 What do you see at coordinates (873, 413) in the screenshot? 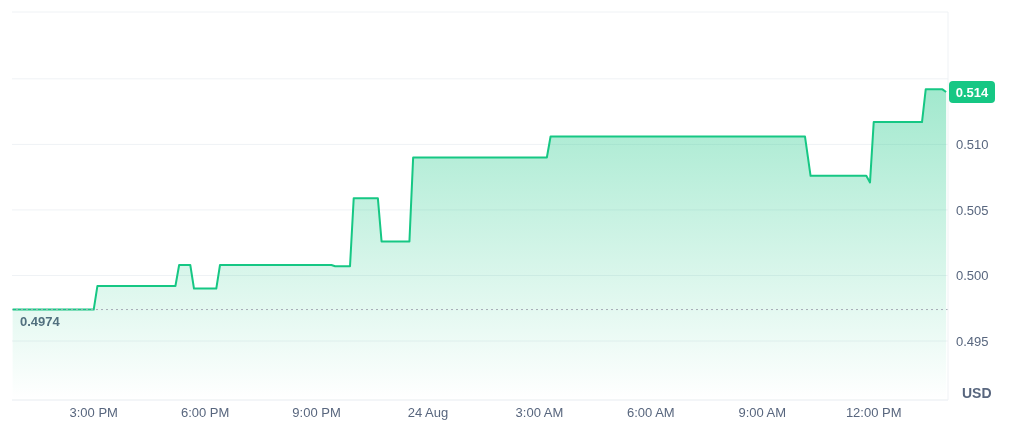
I see `x-tick-label: 12:00 PM` at bounding box center [873, 413].